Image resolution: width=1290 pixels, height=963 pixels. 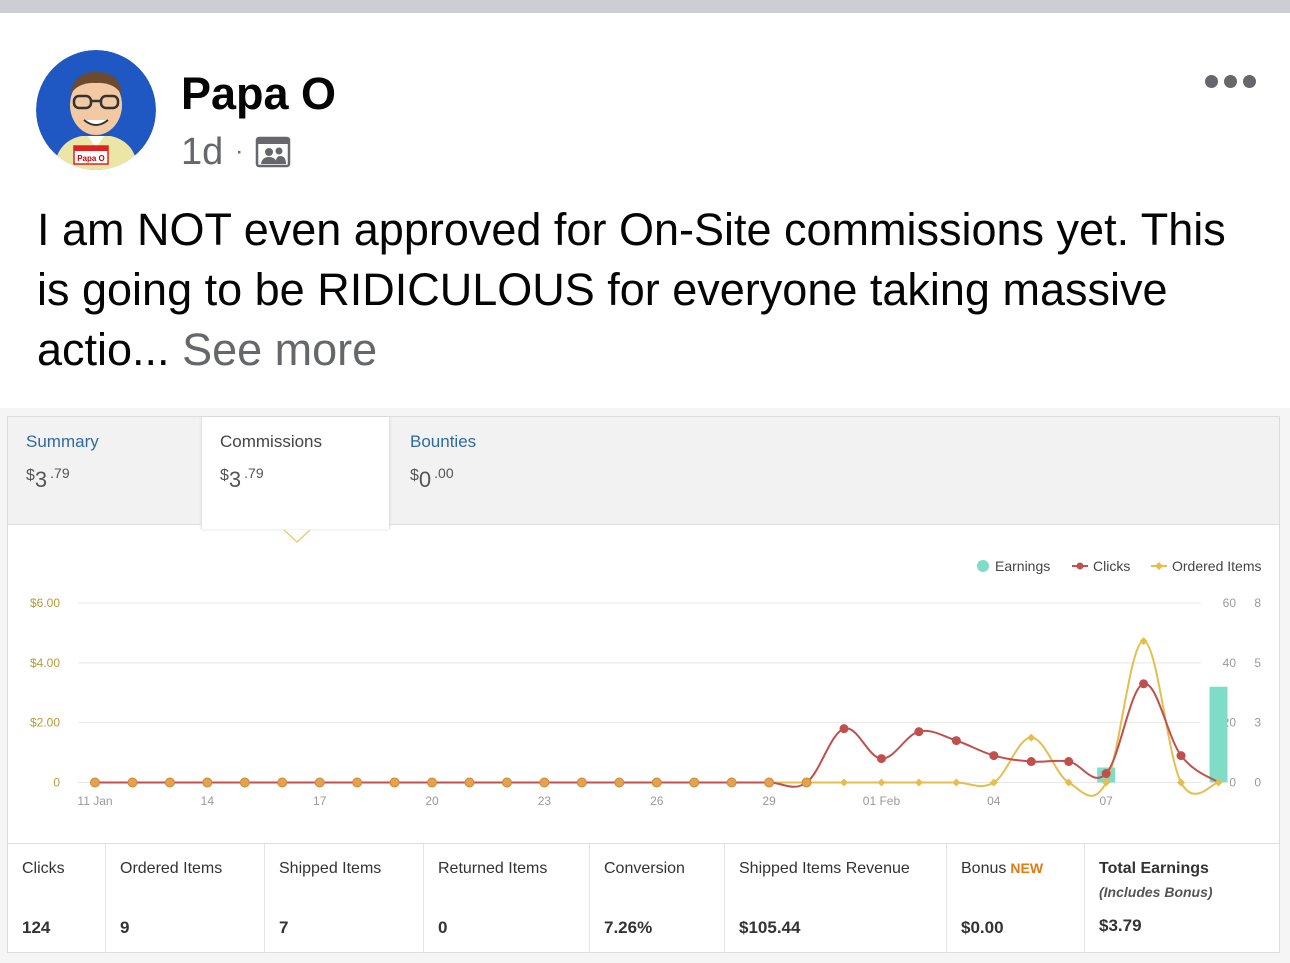 What do you see at coordinates (280, 349) in the screenshot?
I see `see-more-link: See more` at bounding box center [280, 349].